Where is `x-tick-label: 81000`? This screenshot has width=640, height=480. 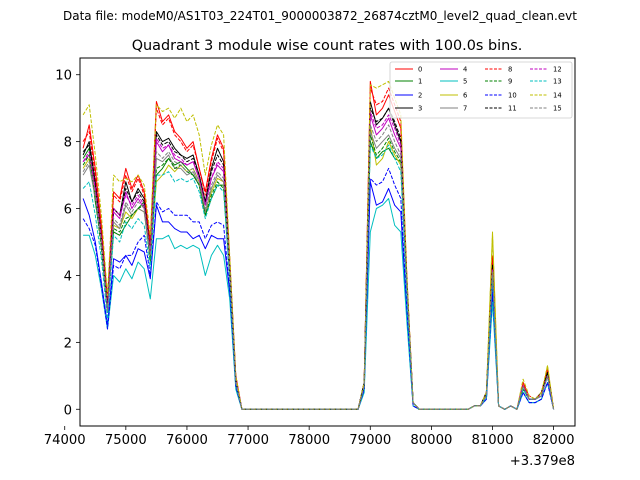
x-tick-label: 81000 is located at coordinates (493, 440).